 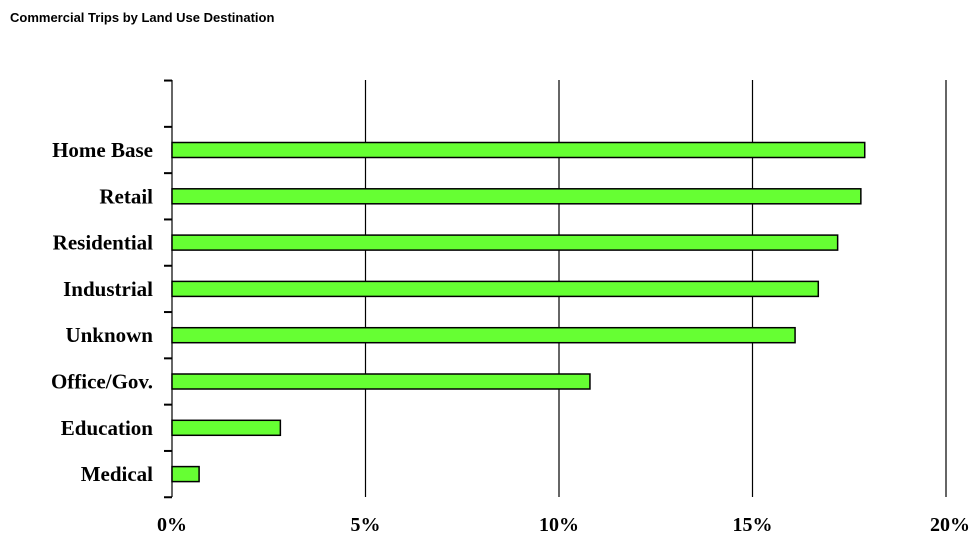 I want to click on bar-education, so click(x=226, y=428).